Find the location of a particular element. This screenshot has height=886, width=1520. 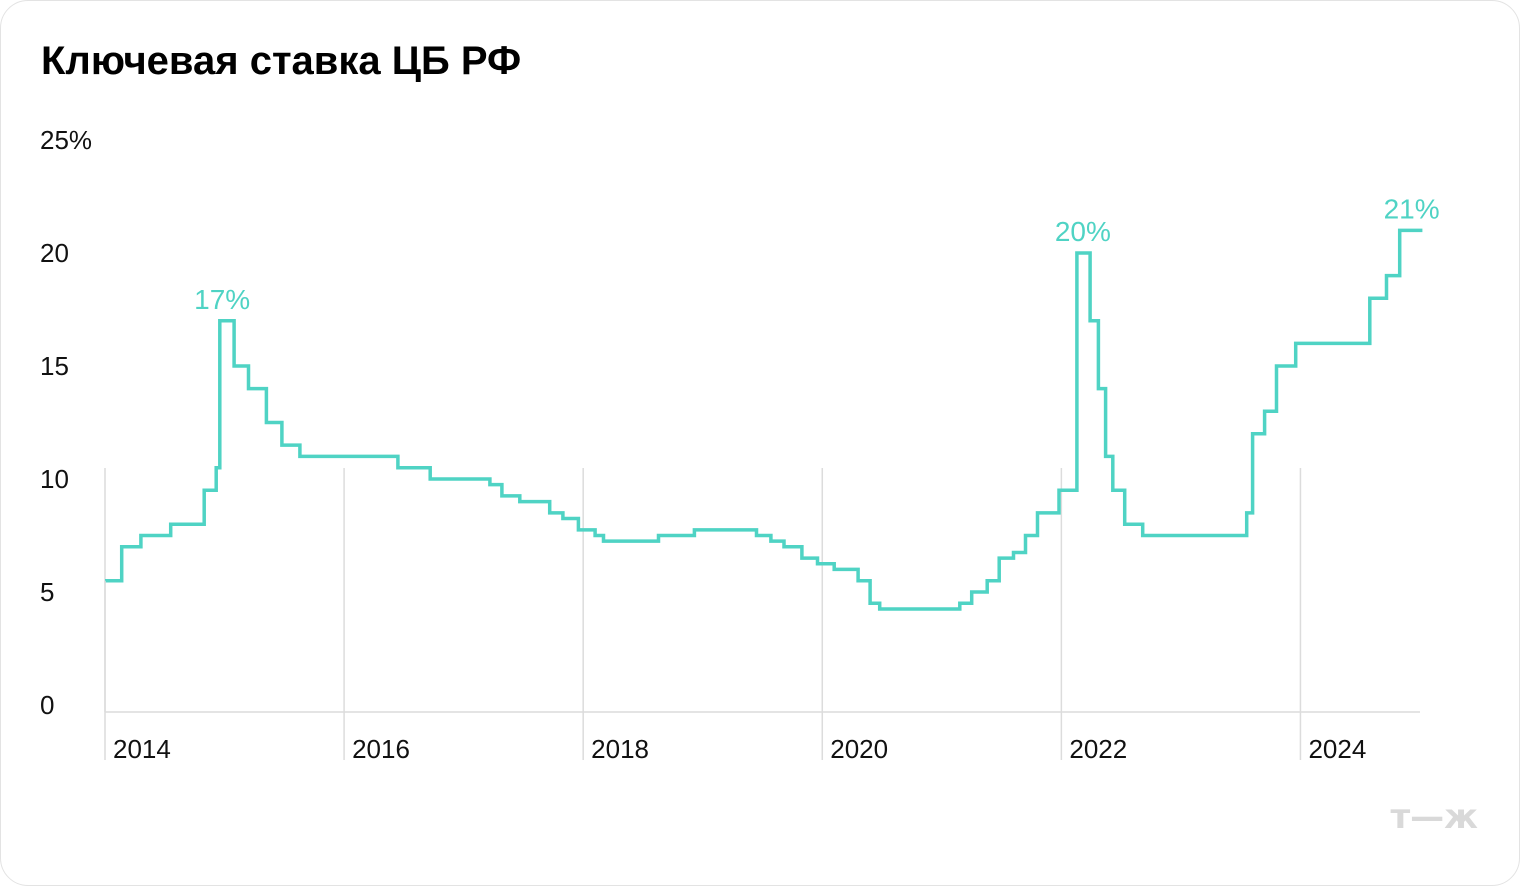

brand-logo: т—ж is located at coordinates (1434, 817).